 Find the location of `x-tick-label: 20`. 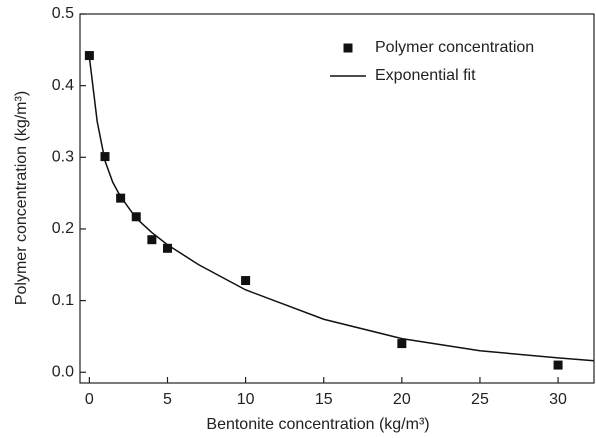

x-tick-label: 20 is located at coordinates (402, 399).